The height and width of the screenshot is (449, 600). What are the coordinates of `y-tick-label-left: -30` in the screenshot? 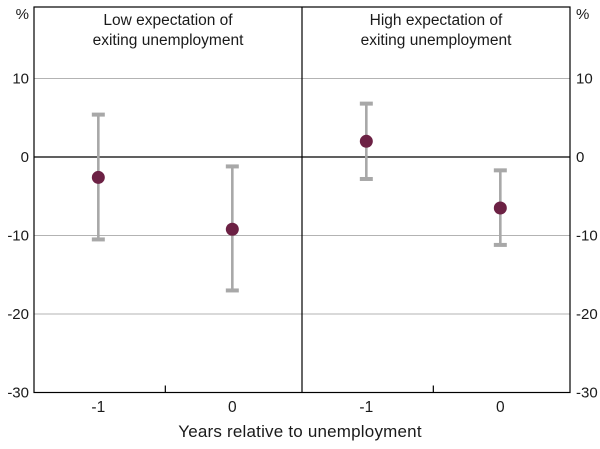 It's located at (18, 393).